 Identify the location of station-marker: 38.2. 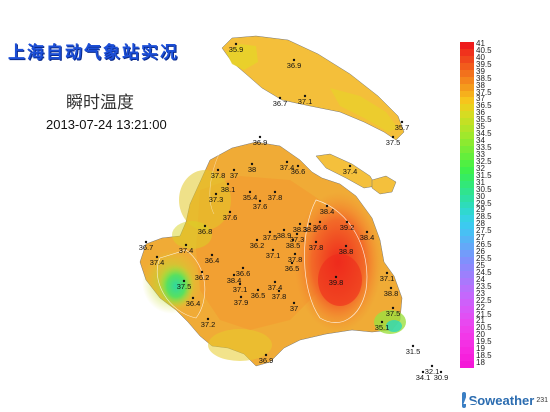
(310, 228).